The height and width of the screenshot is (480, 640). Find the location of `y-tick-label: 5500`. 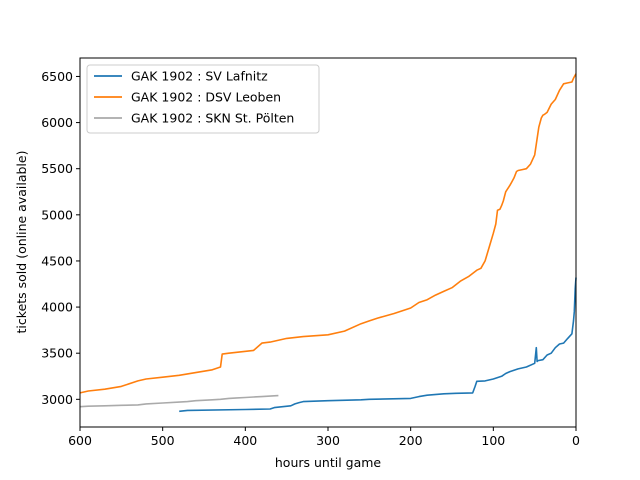

y-tick-label: 5500 is located at coordinates (57, 168).